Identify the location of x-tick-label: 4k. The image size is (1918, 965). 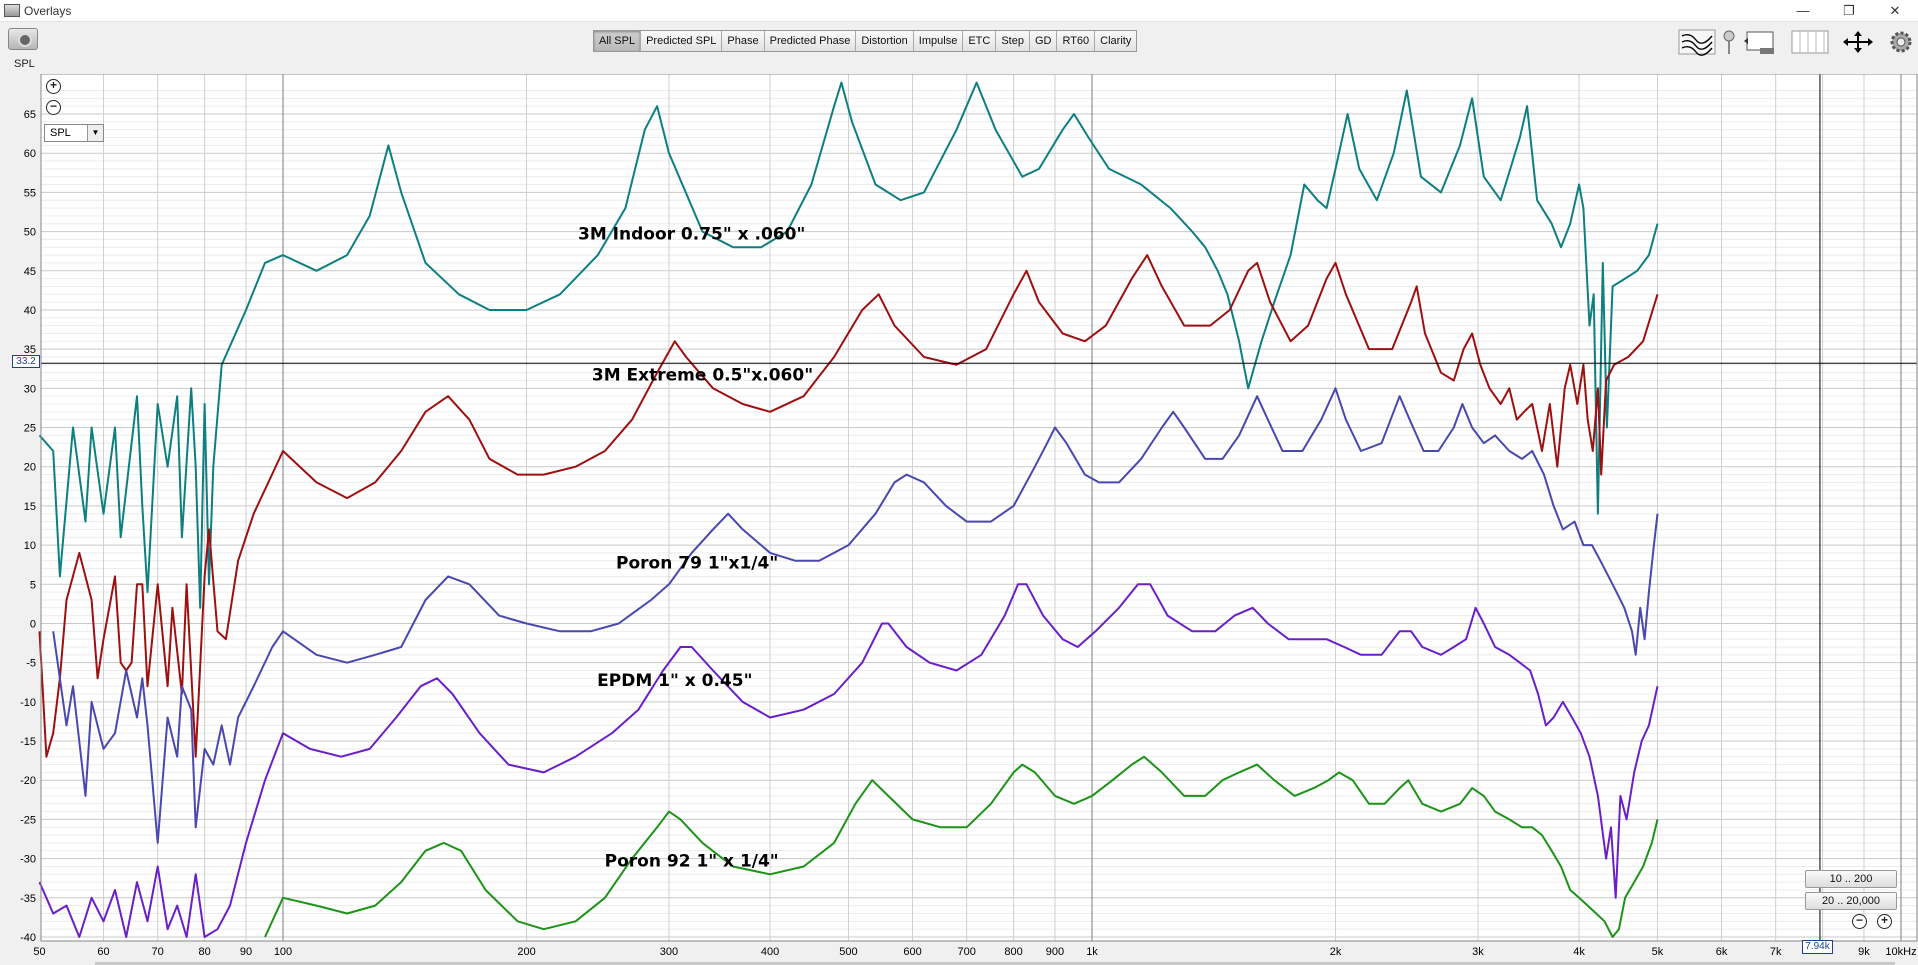
(1579, 952).